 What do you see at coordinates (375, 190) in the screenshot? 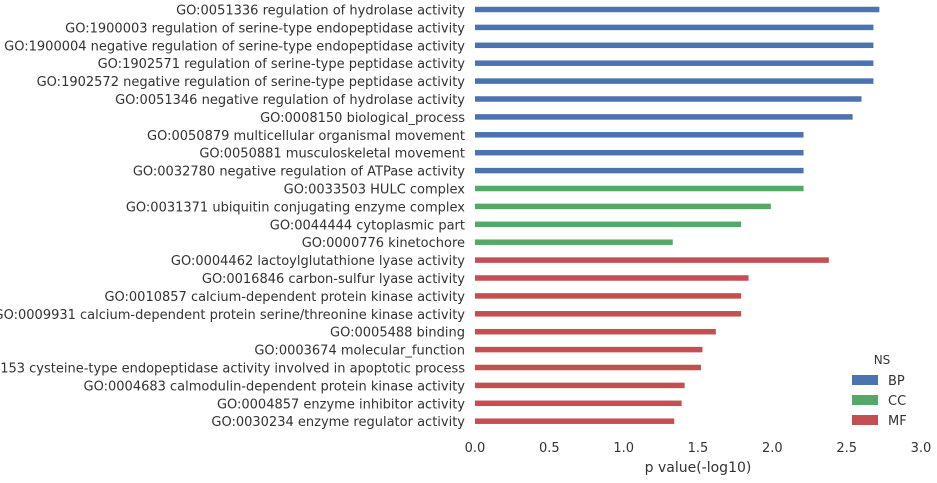
I see `category-label: GO:0033503 HULC complex` at bounding box center [375, 190].